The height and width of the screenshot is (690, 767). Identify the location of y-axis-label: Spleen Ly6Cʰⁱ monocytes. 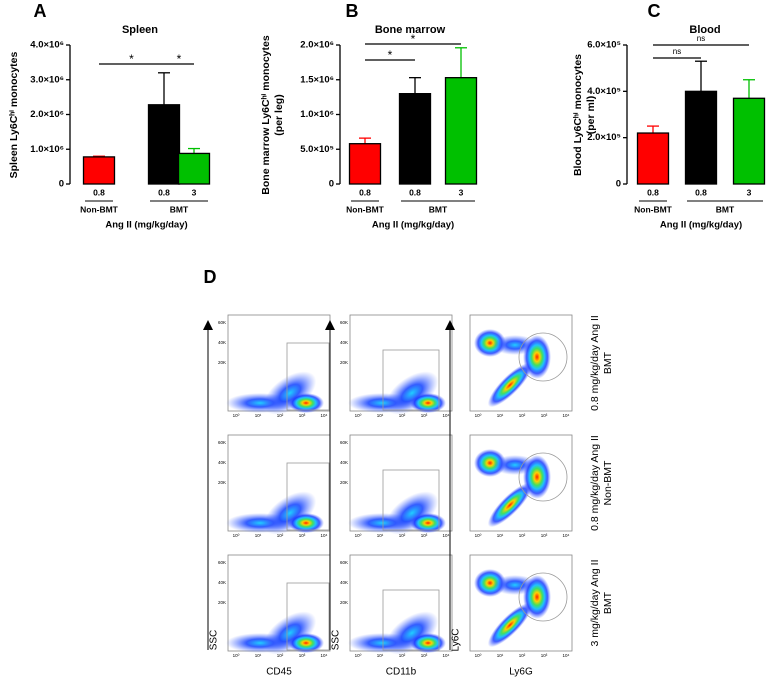
(13, 114).